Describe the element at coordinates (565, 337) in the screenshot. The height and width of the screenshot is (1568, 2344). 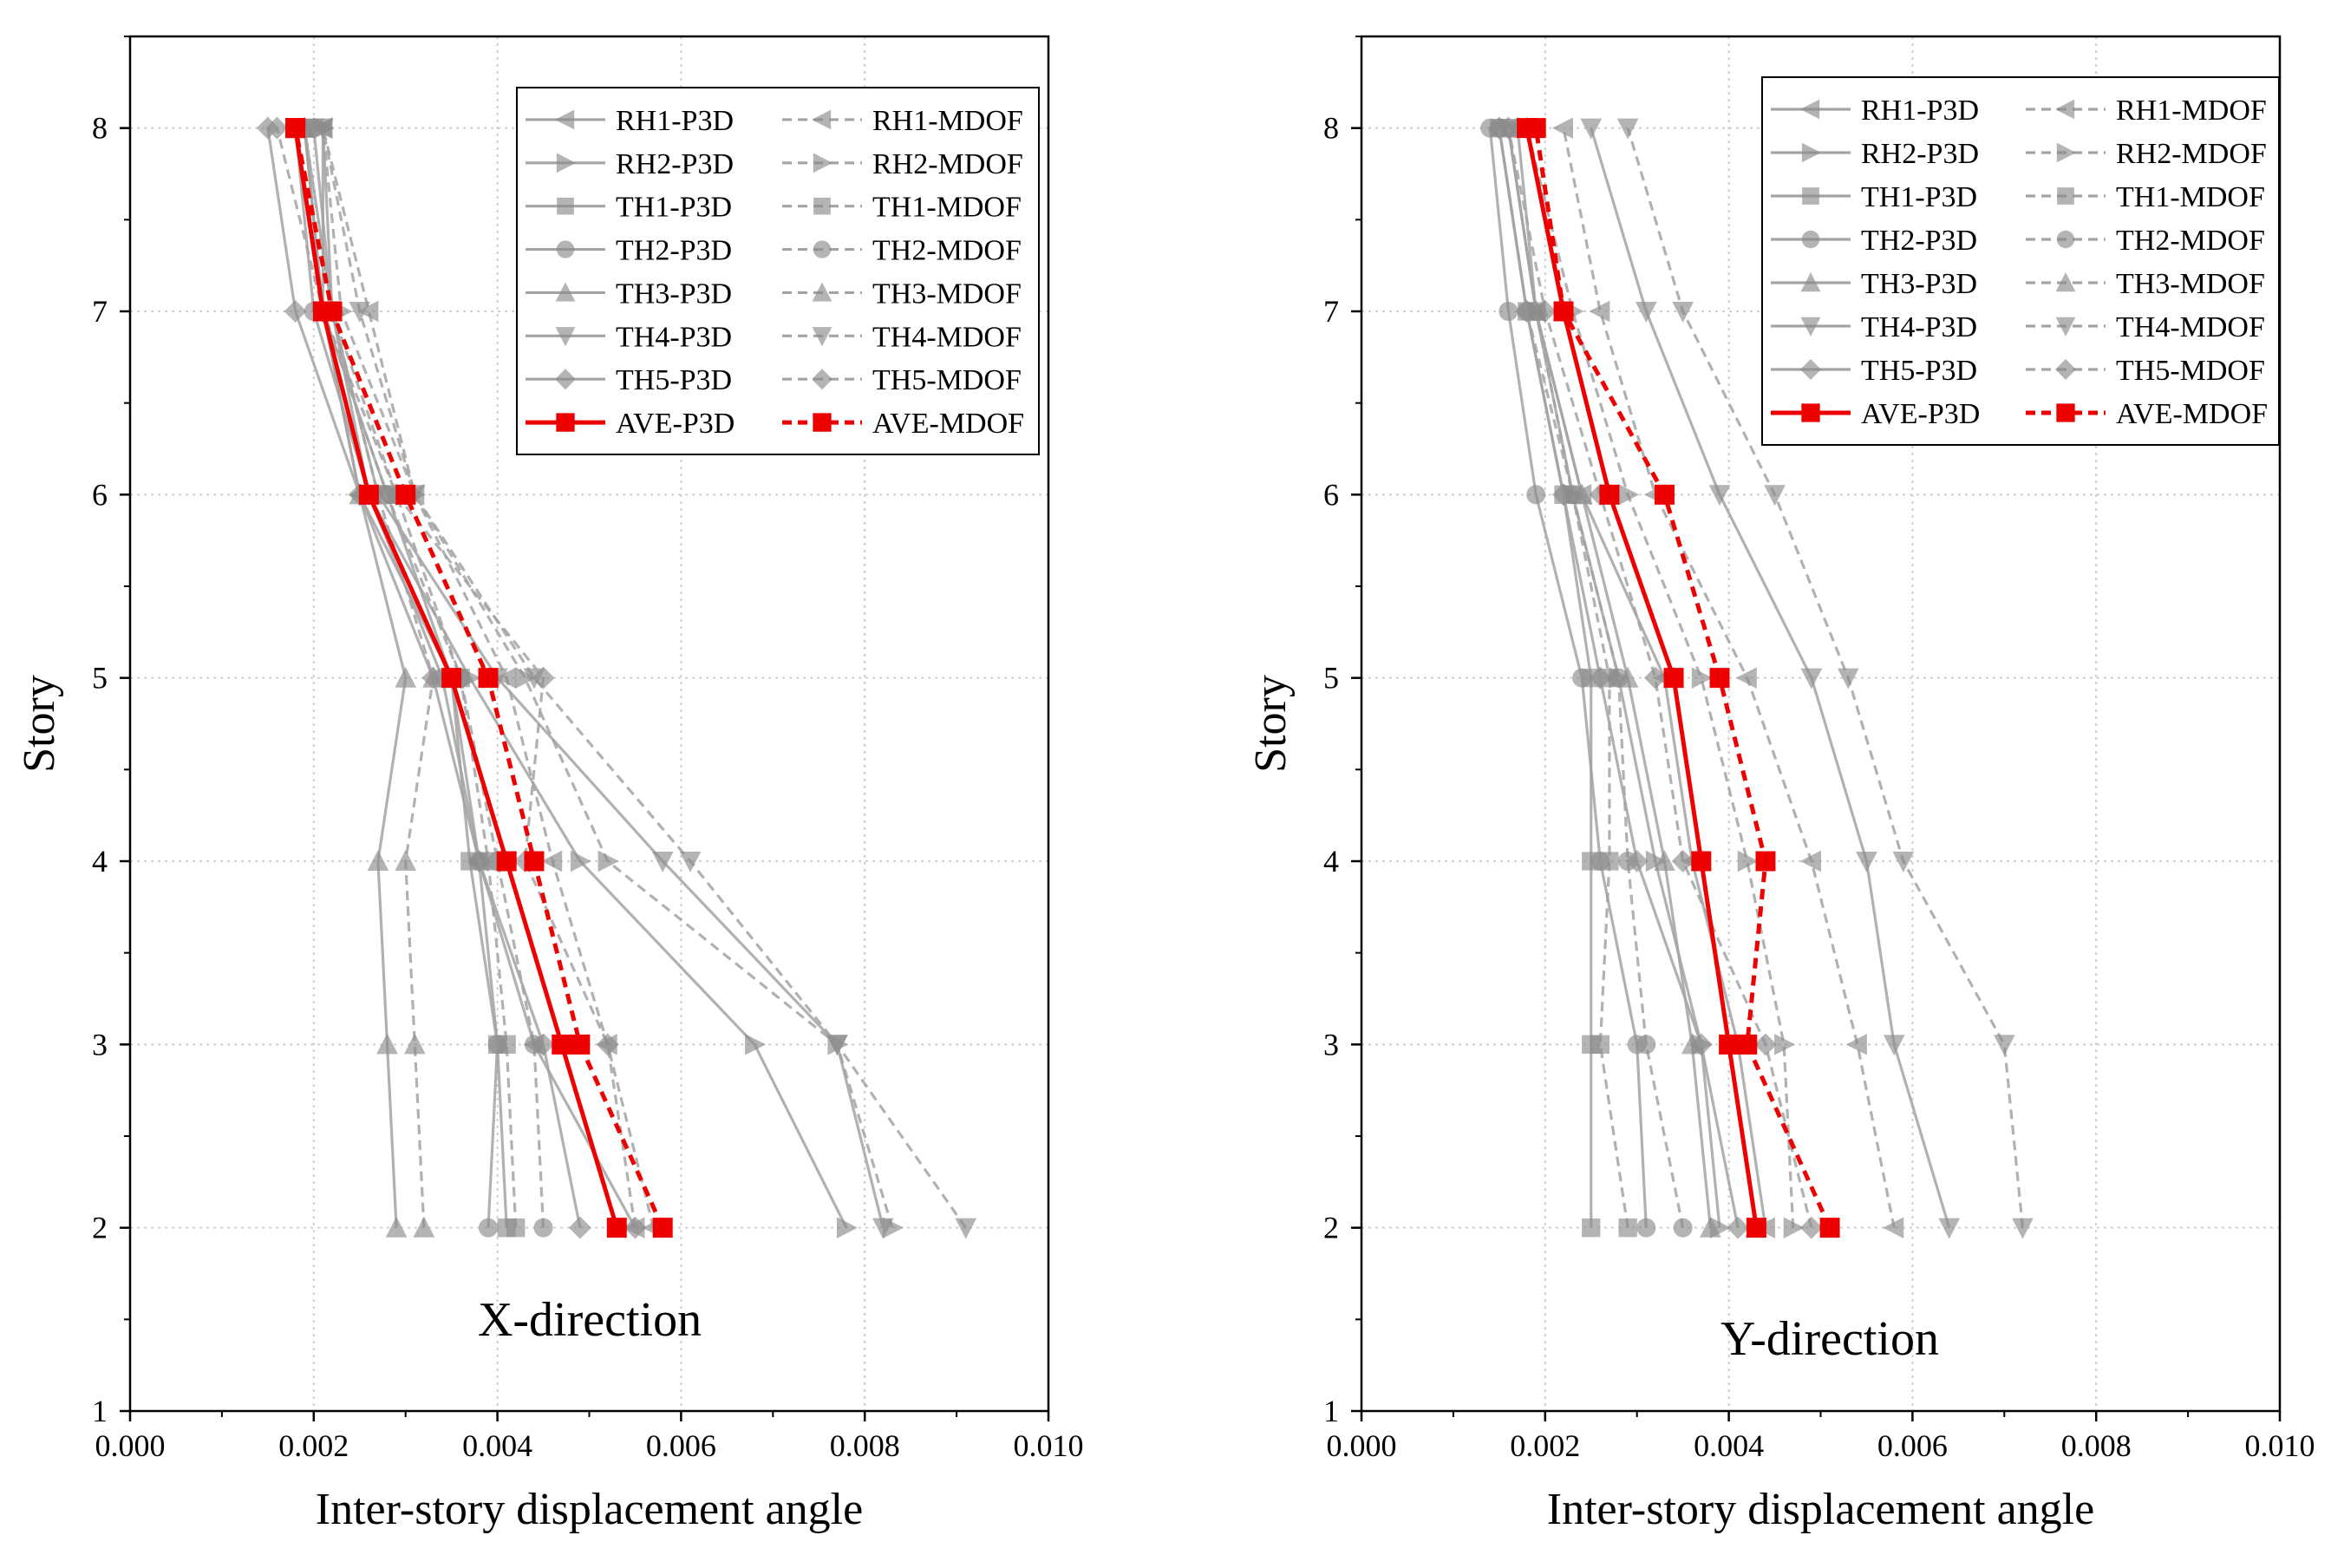
I see `legend-marker-th4-p3d` at that location.